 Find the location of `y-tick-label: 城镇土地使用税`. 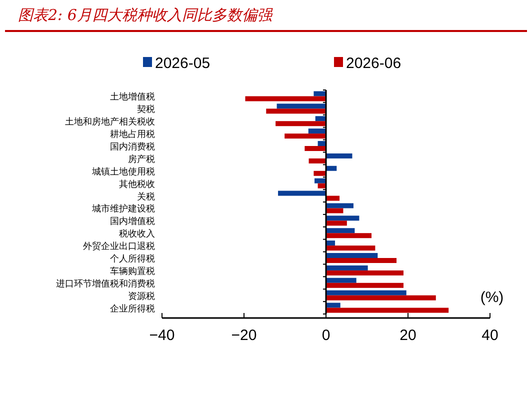

y-tick-label: 城镇土地使用税 is located at coordinates (123, 172).